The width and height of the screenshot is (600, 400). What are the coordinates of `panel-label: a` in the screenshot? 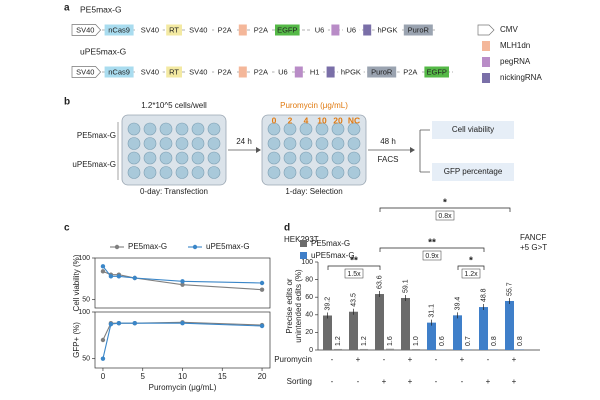 It's located at (67, 8).